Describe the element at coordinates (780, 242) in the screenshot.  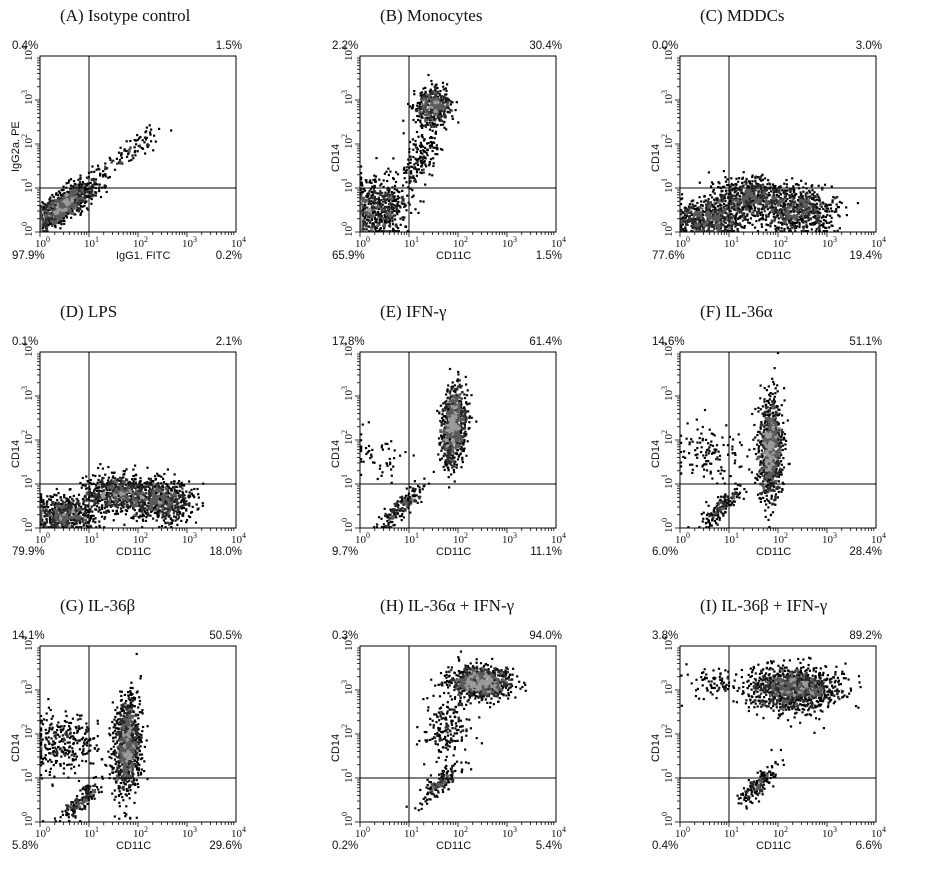
I see `x-tick-label: 10²` at that location.